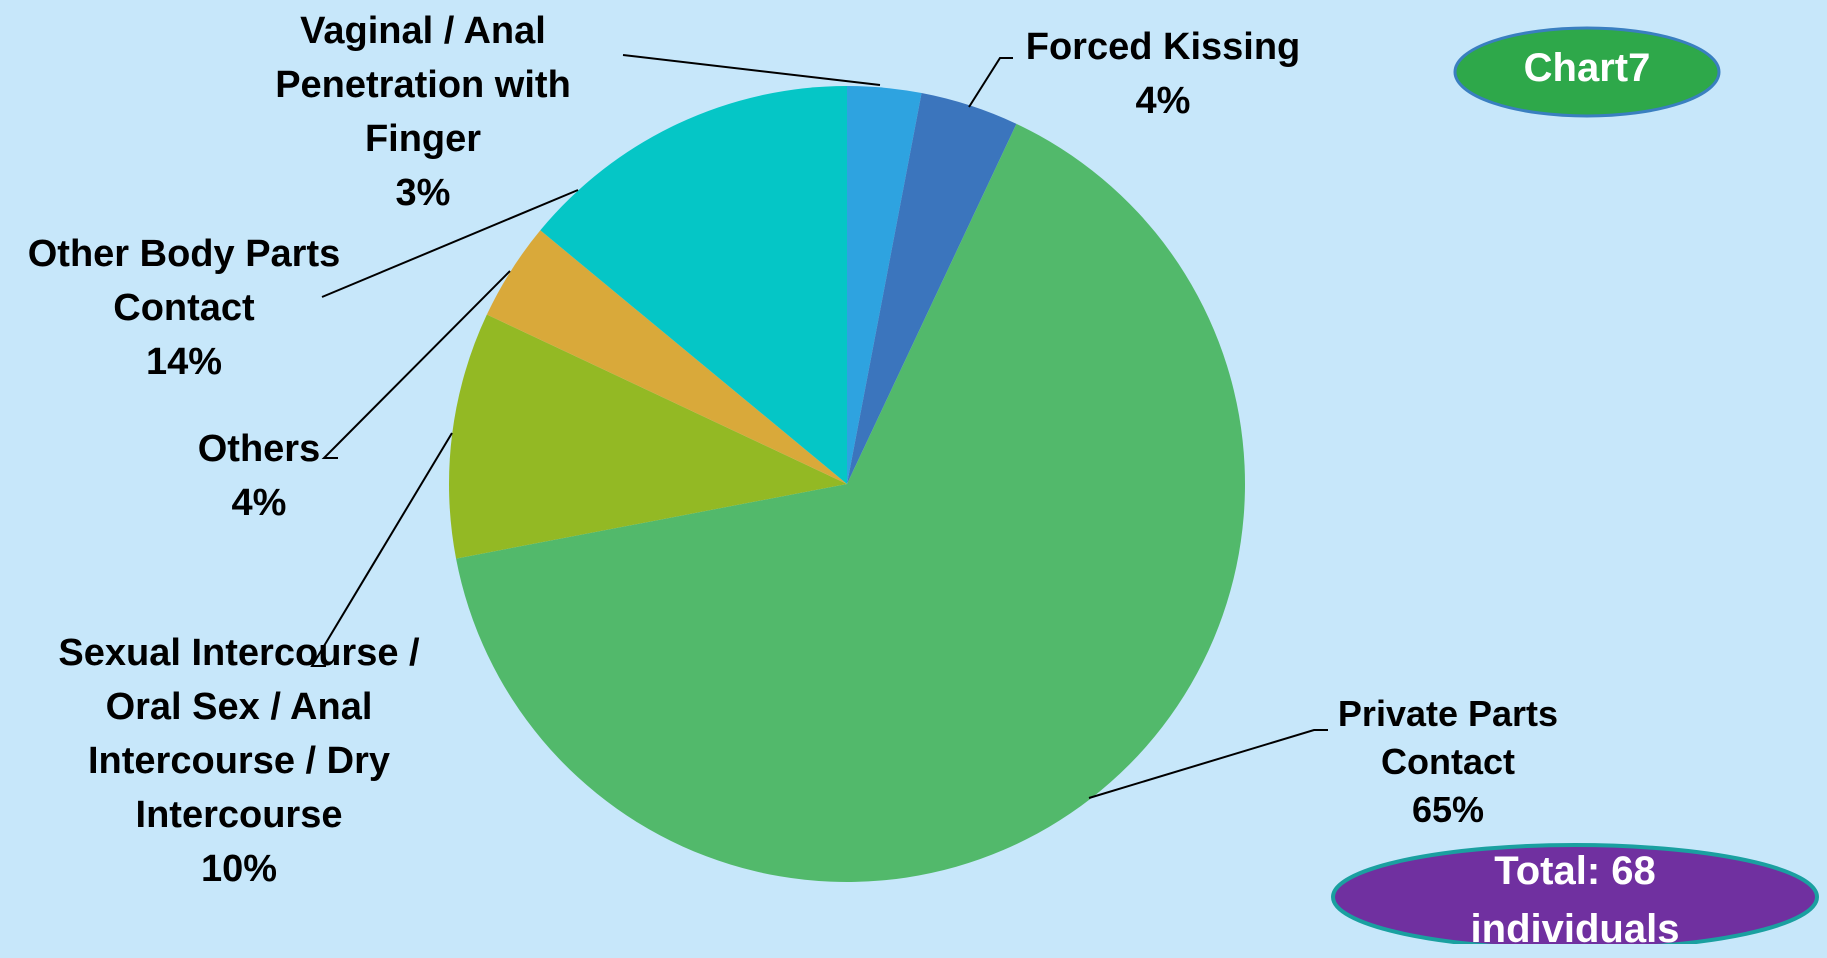 This screenshot has height=958, width=1827. I want to click on slice-name: Forced Kissing, so click(1163, 47).